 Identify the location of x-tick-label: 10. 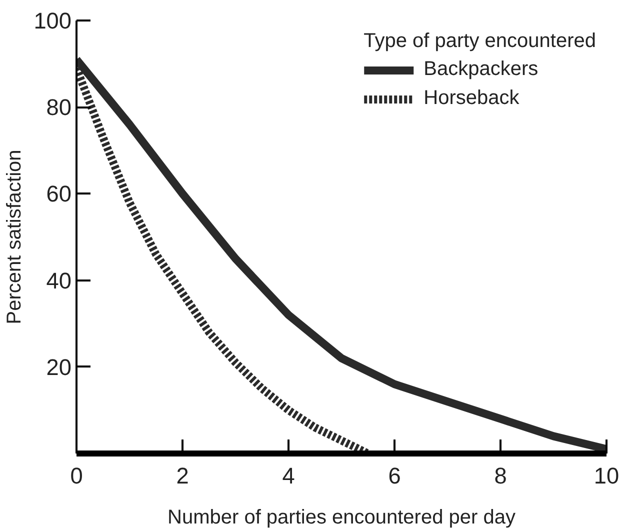
(607, 475).